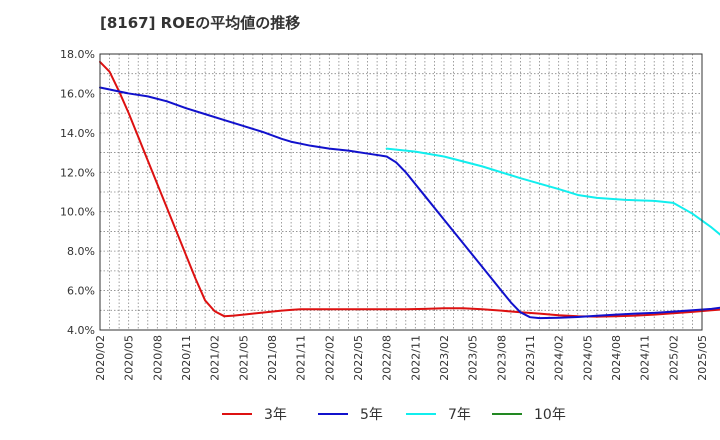  Describe the element at coordinates (673, 358) in the screenshot. I see `x-tick-label: 2025/02` at that location.